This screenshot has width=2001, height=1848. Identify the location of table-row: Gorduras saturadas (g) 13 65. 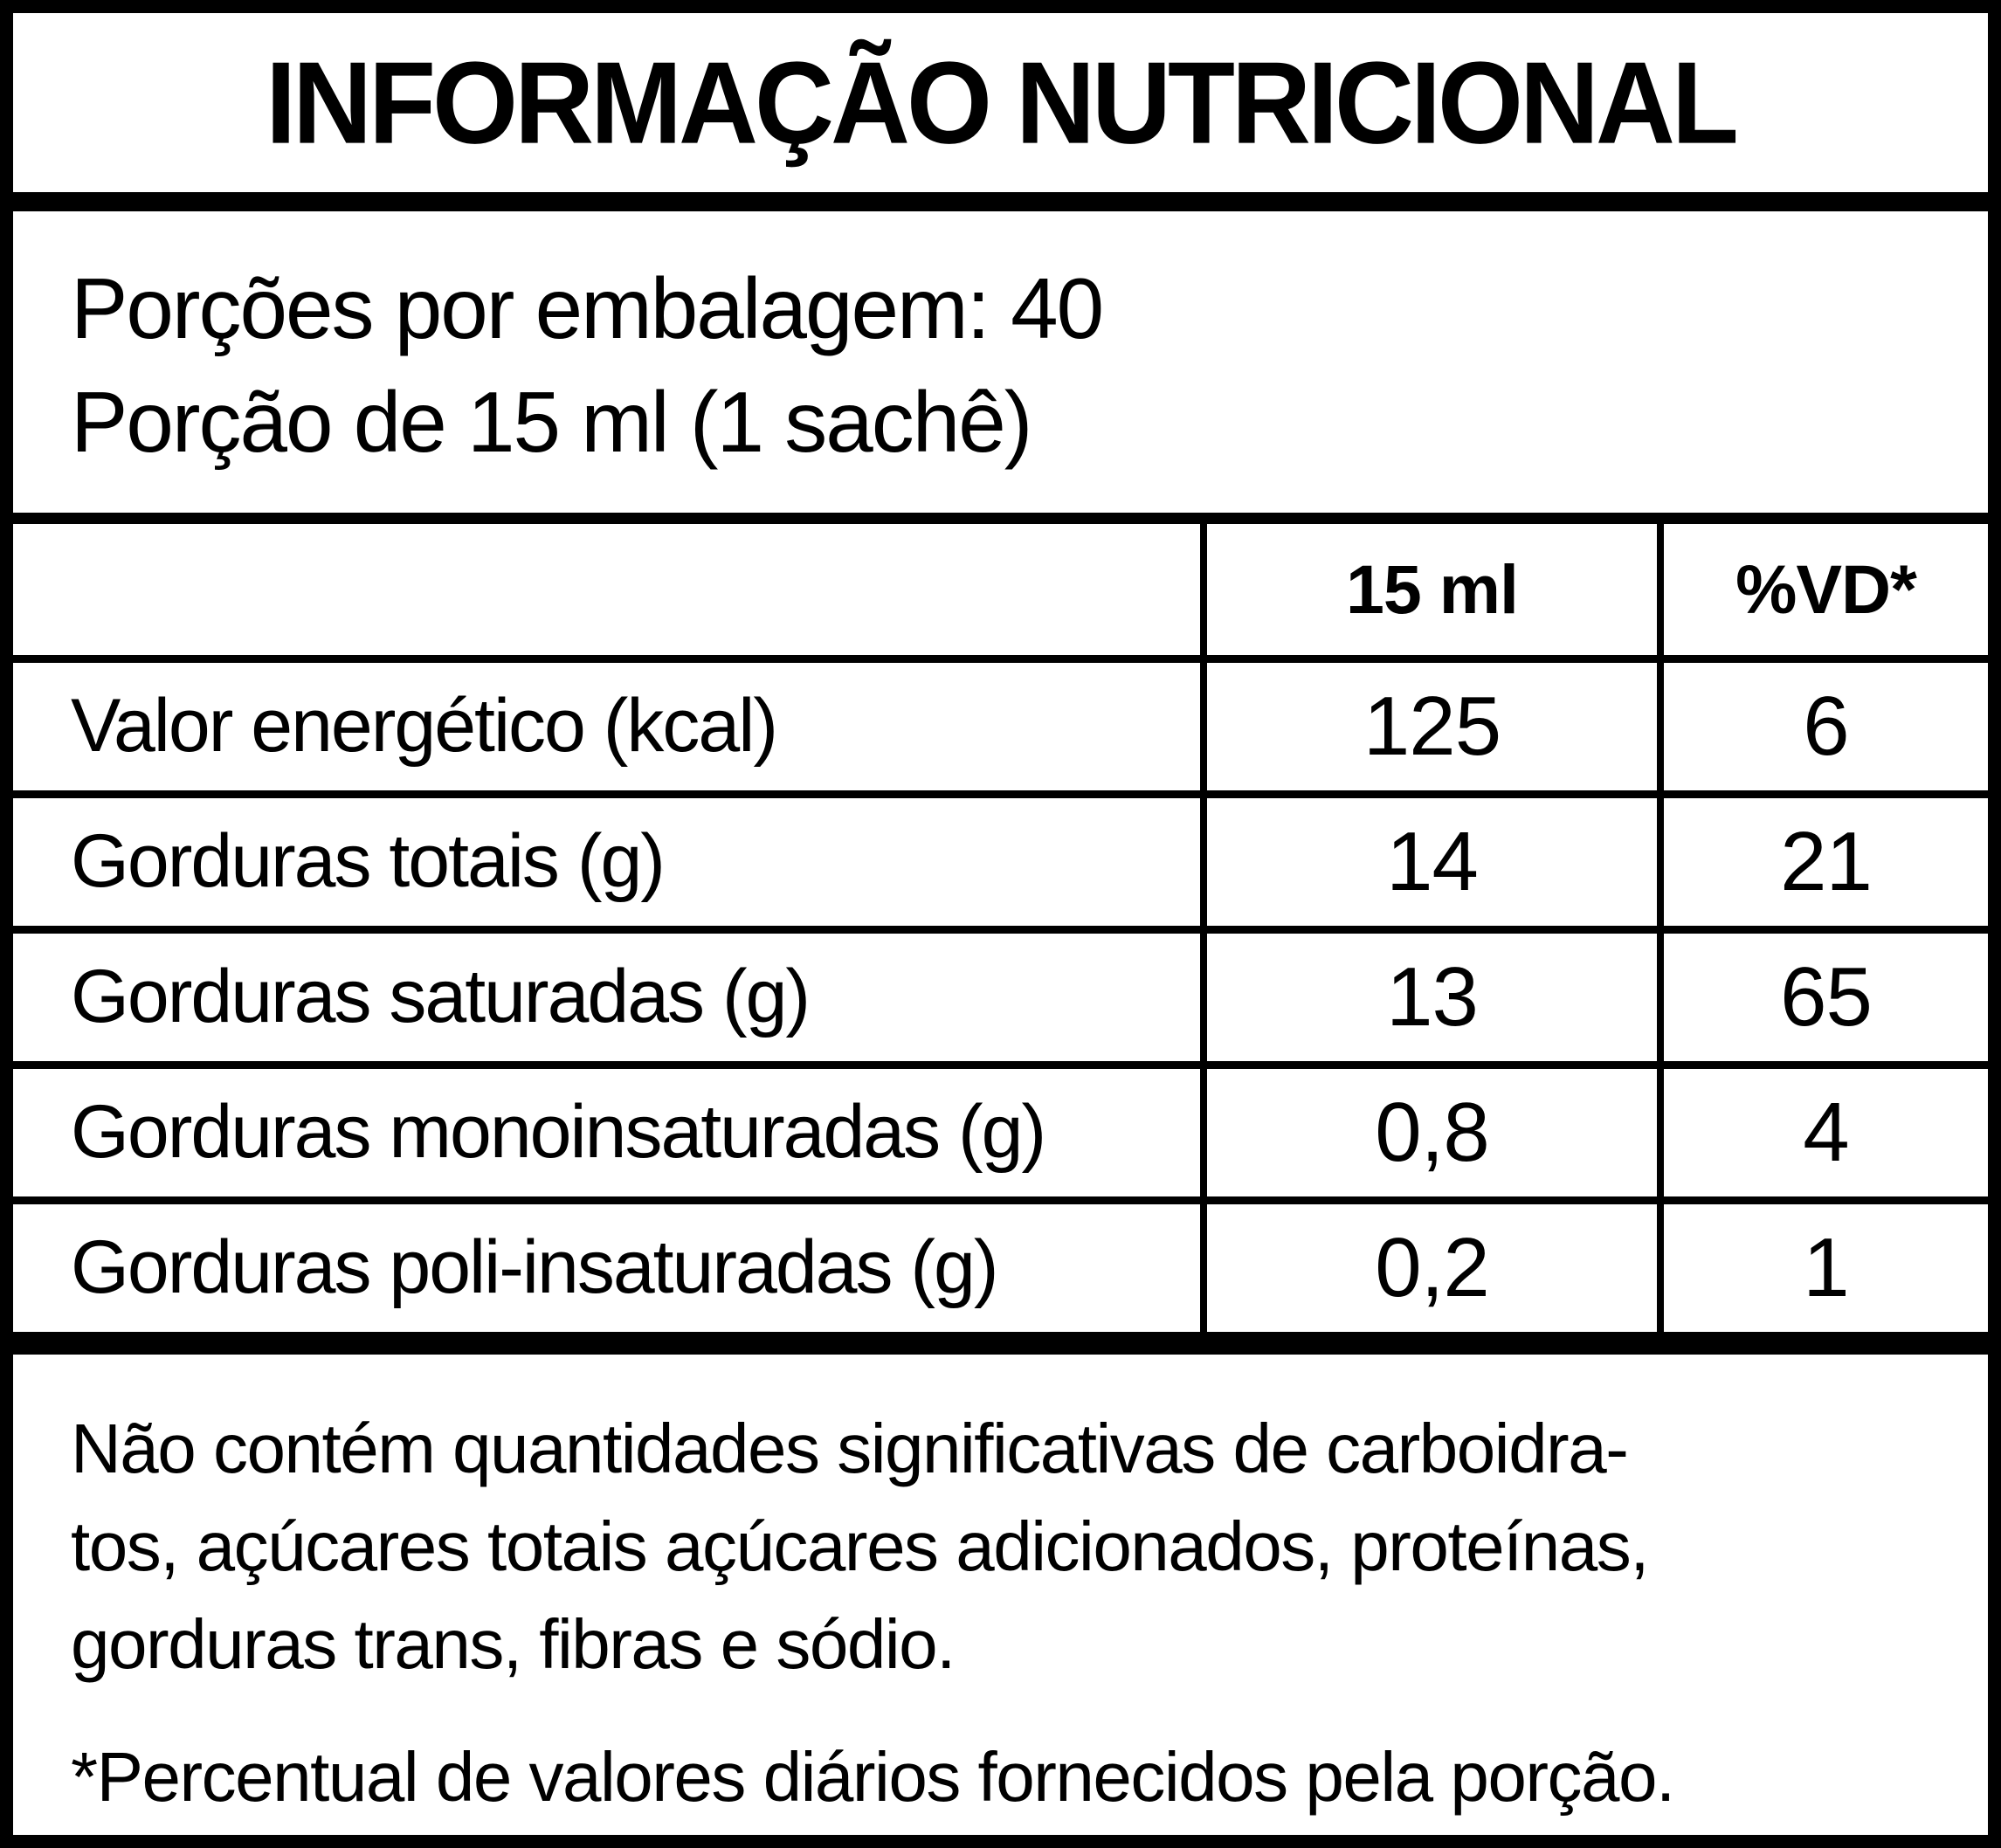
(1000, 993).